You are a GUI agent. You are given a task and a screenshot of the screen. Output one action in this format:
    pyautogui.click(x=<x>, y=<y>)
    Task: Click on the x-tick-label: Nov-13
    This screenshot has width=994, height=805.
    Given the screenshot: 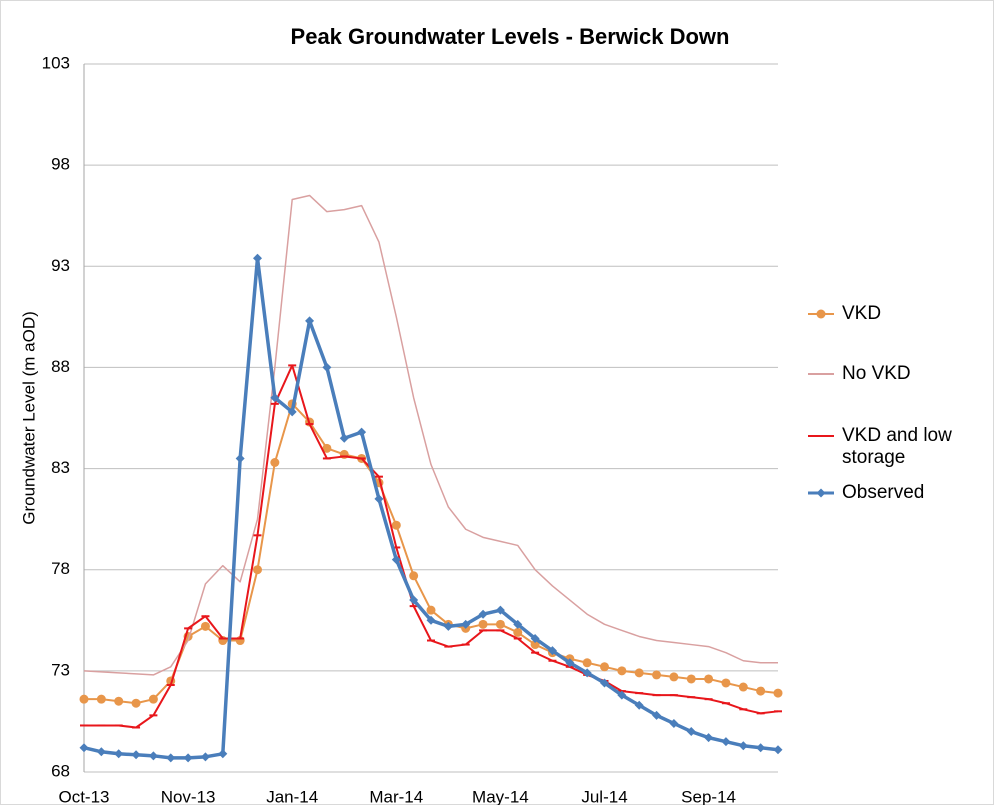 What is the action you would take?
    pyautogui.click(x=188, y=796)
    